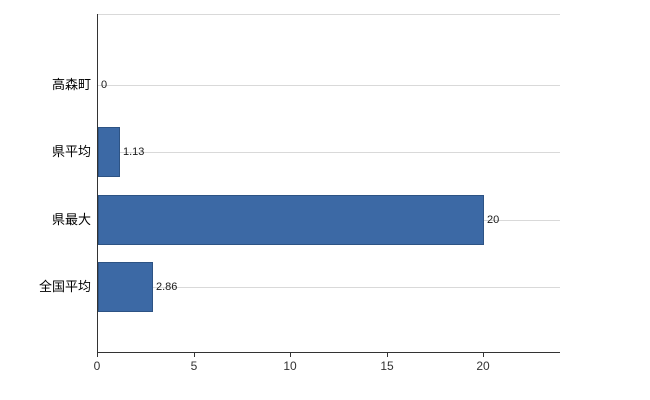 The image size is (650, 400). Describe the element at coordinates (290, 366) in the screenshot. I see `x-tick-label: 10` at that location.